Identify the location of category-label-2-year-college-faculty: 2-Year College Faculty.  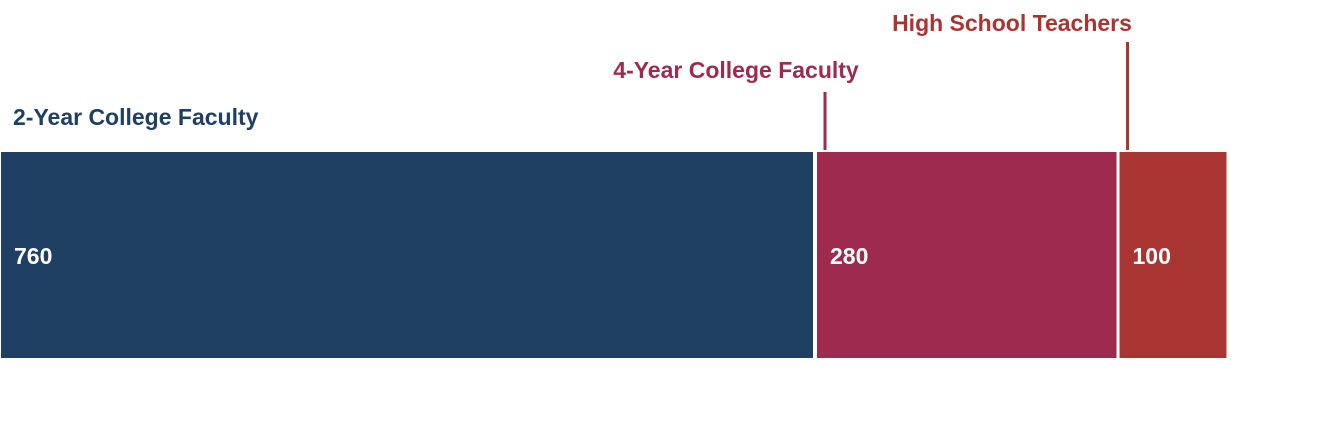
(136, 117).